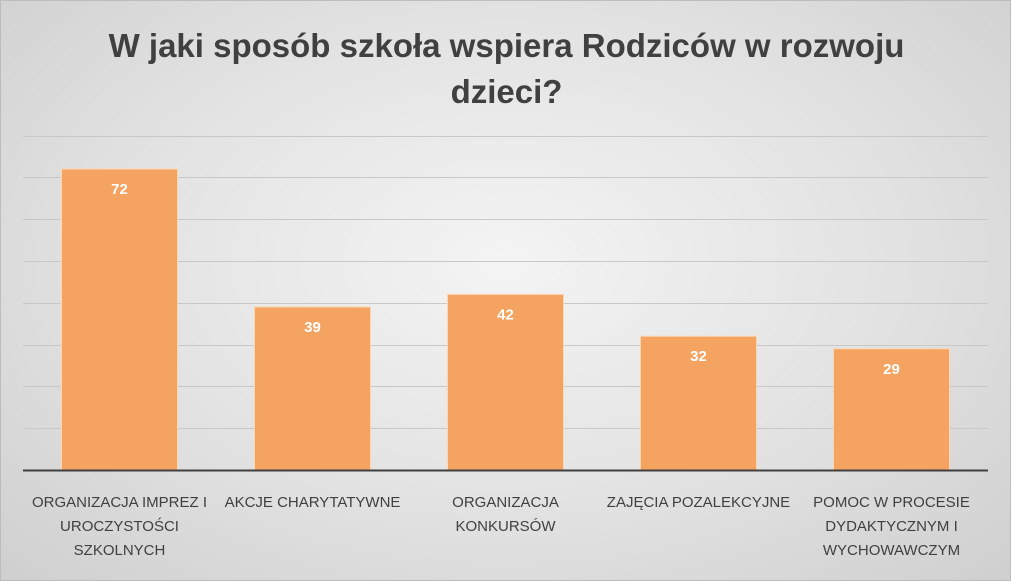  I want to click on data-label: 32, so click(698, 356).